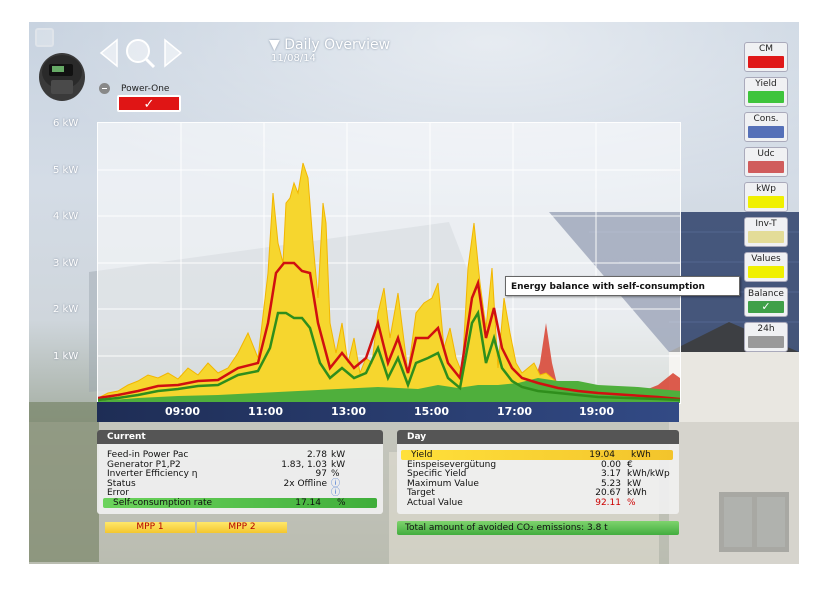 This screenshot has height=593, width=821. What do you see at coordinates (337, 45) in the screenshot?
I see `page-title: Daily Overview` at bounding box center [337, 45].